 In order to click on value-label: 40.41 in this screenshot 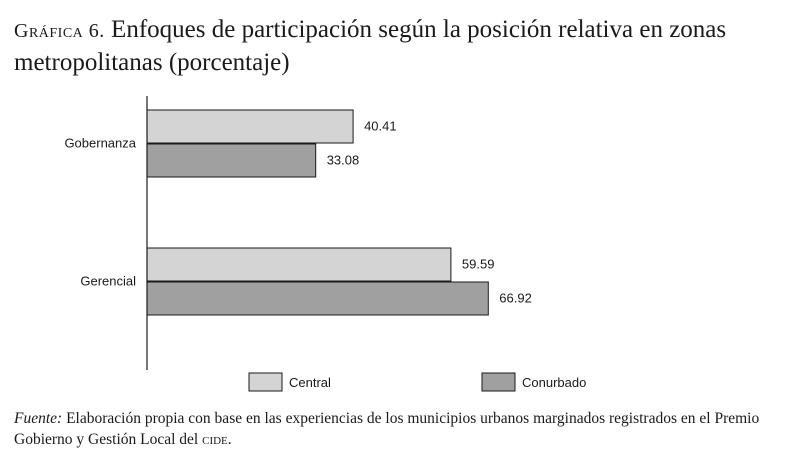, I will do `click(380, 126)`.